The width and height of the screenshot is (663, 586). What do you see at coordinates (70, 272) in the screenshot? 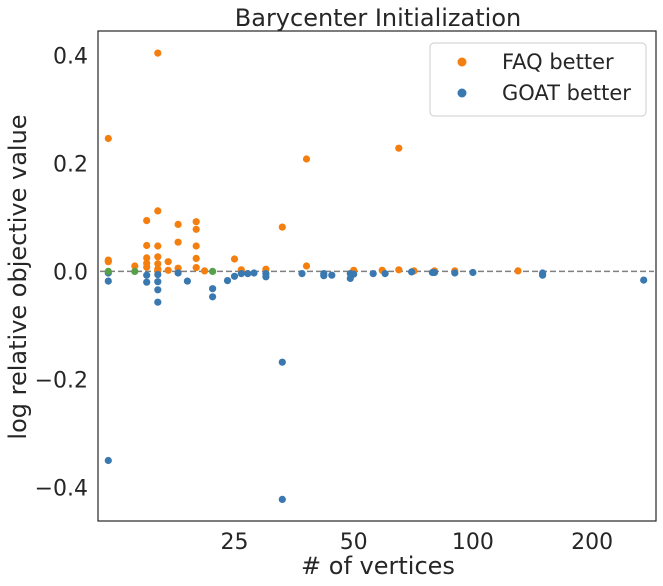
I see `y-tick-label: 0.0` at bounding box center [70, 272].